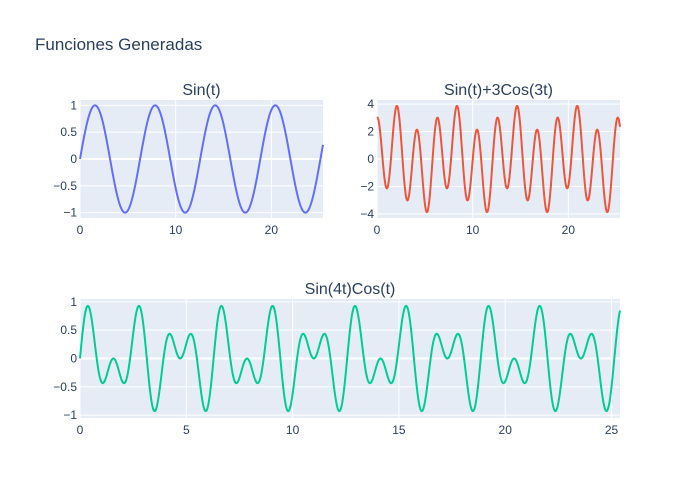 The width and height of the screenshot is (700, 500). I want to click on y-tick-label: −2, so click(367, 186).